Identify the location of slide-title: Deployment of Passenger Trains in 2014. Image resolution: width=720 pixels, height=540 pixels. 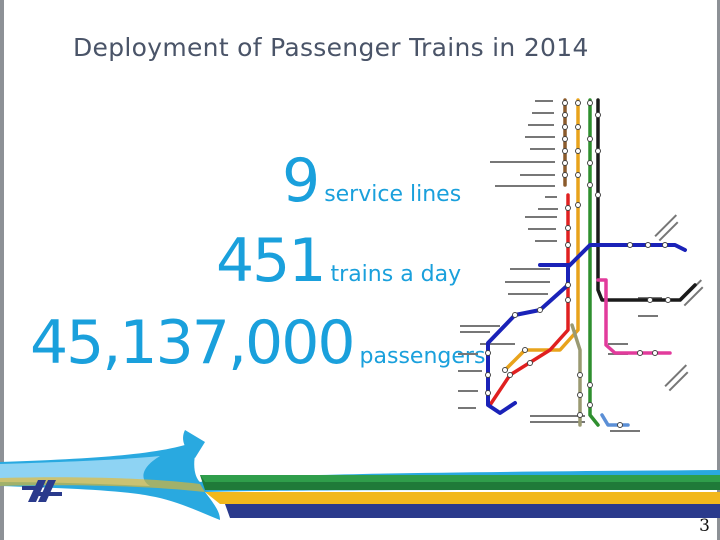
(331, 47).